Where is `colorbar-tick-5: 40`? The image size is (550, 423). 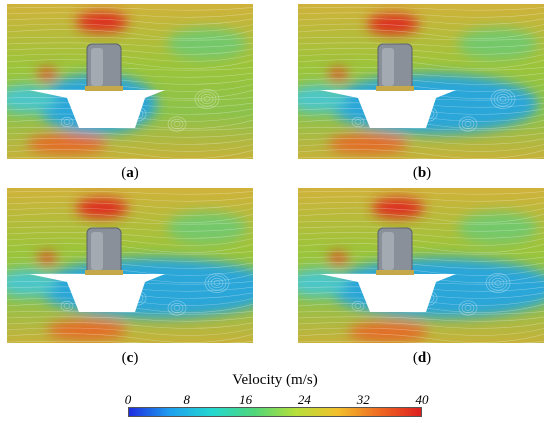 colorbar-tick-5: 40 is located at coordinates (422, 399).